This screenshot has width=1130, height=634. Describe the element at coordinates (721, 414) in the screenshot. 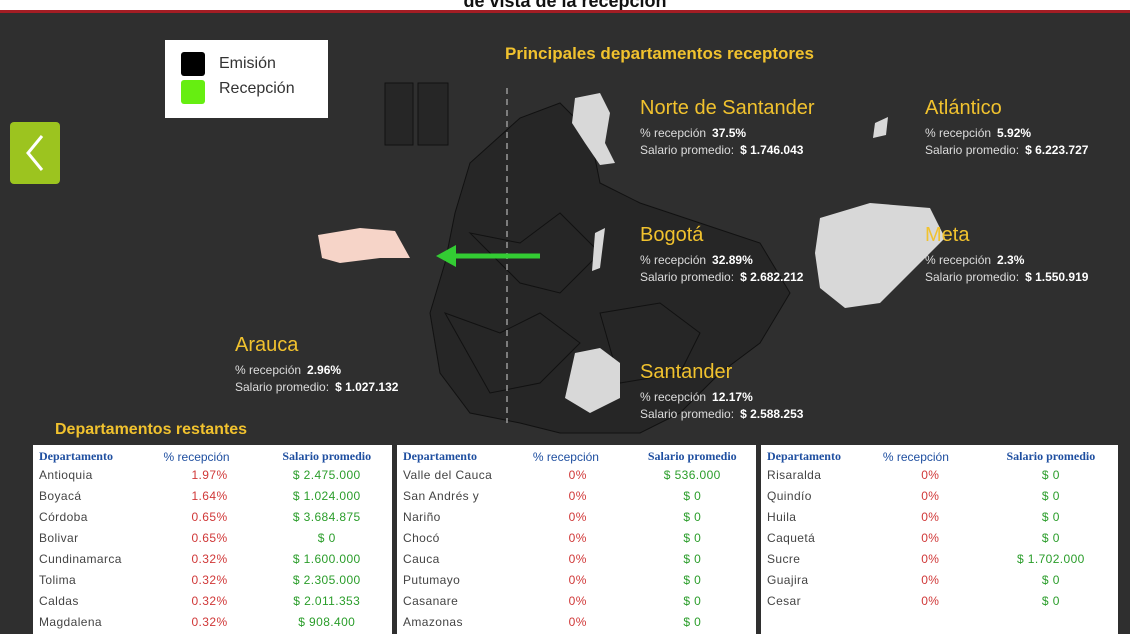

I see `salary-row: Salario promedio: $ 2.588.253` at that location.